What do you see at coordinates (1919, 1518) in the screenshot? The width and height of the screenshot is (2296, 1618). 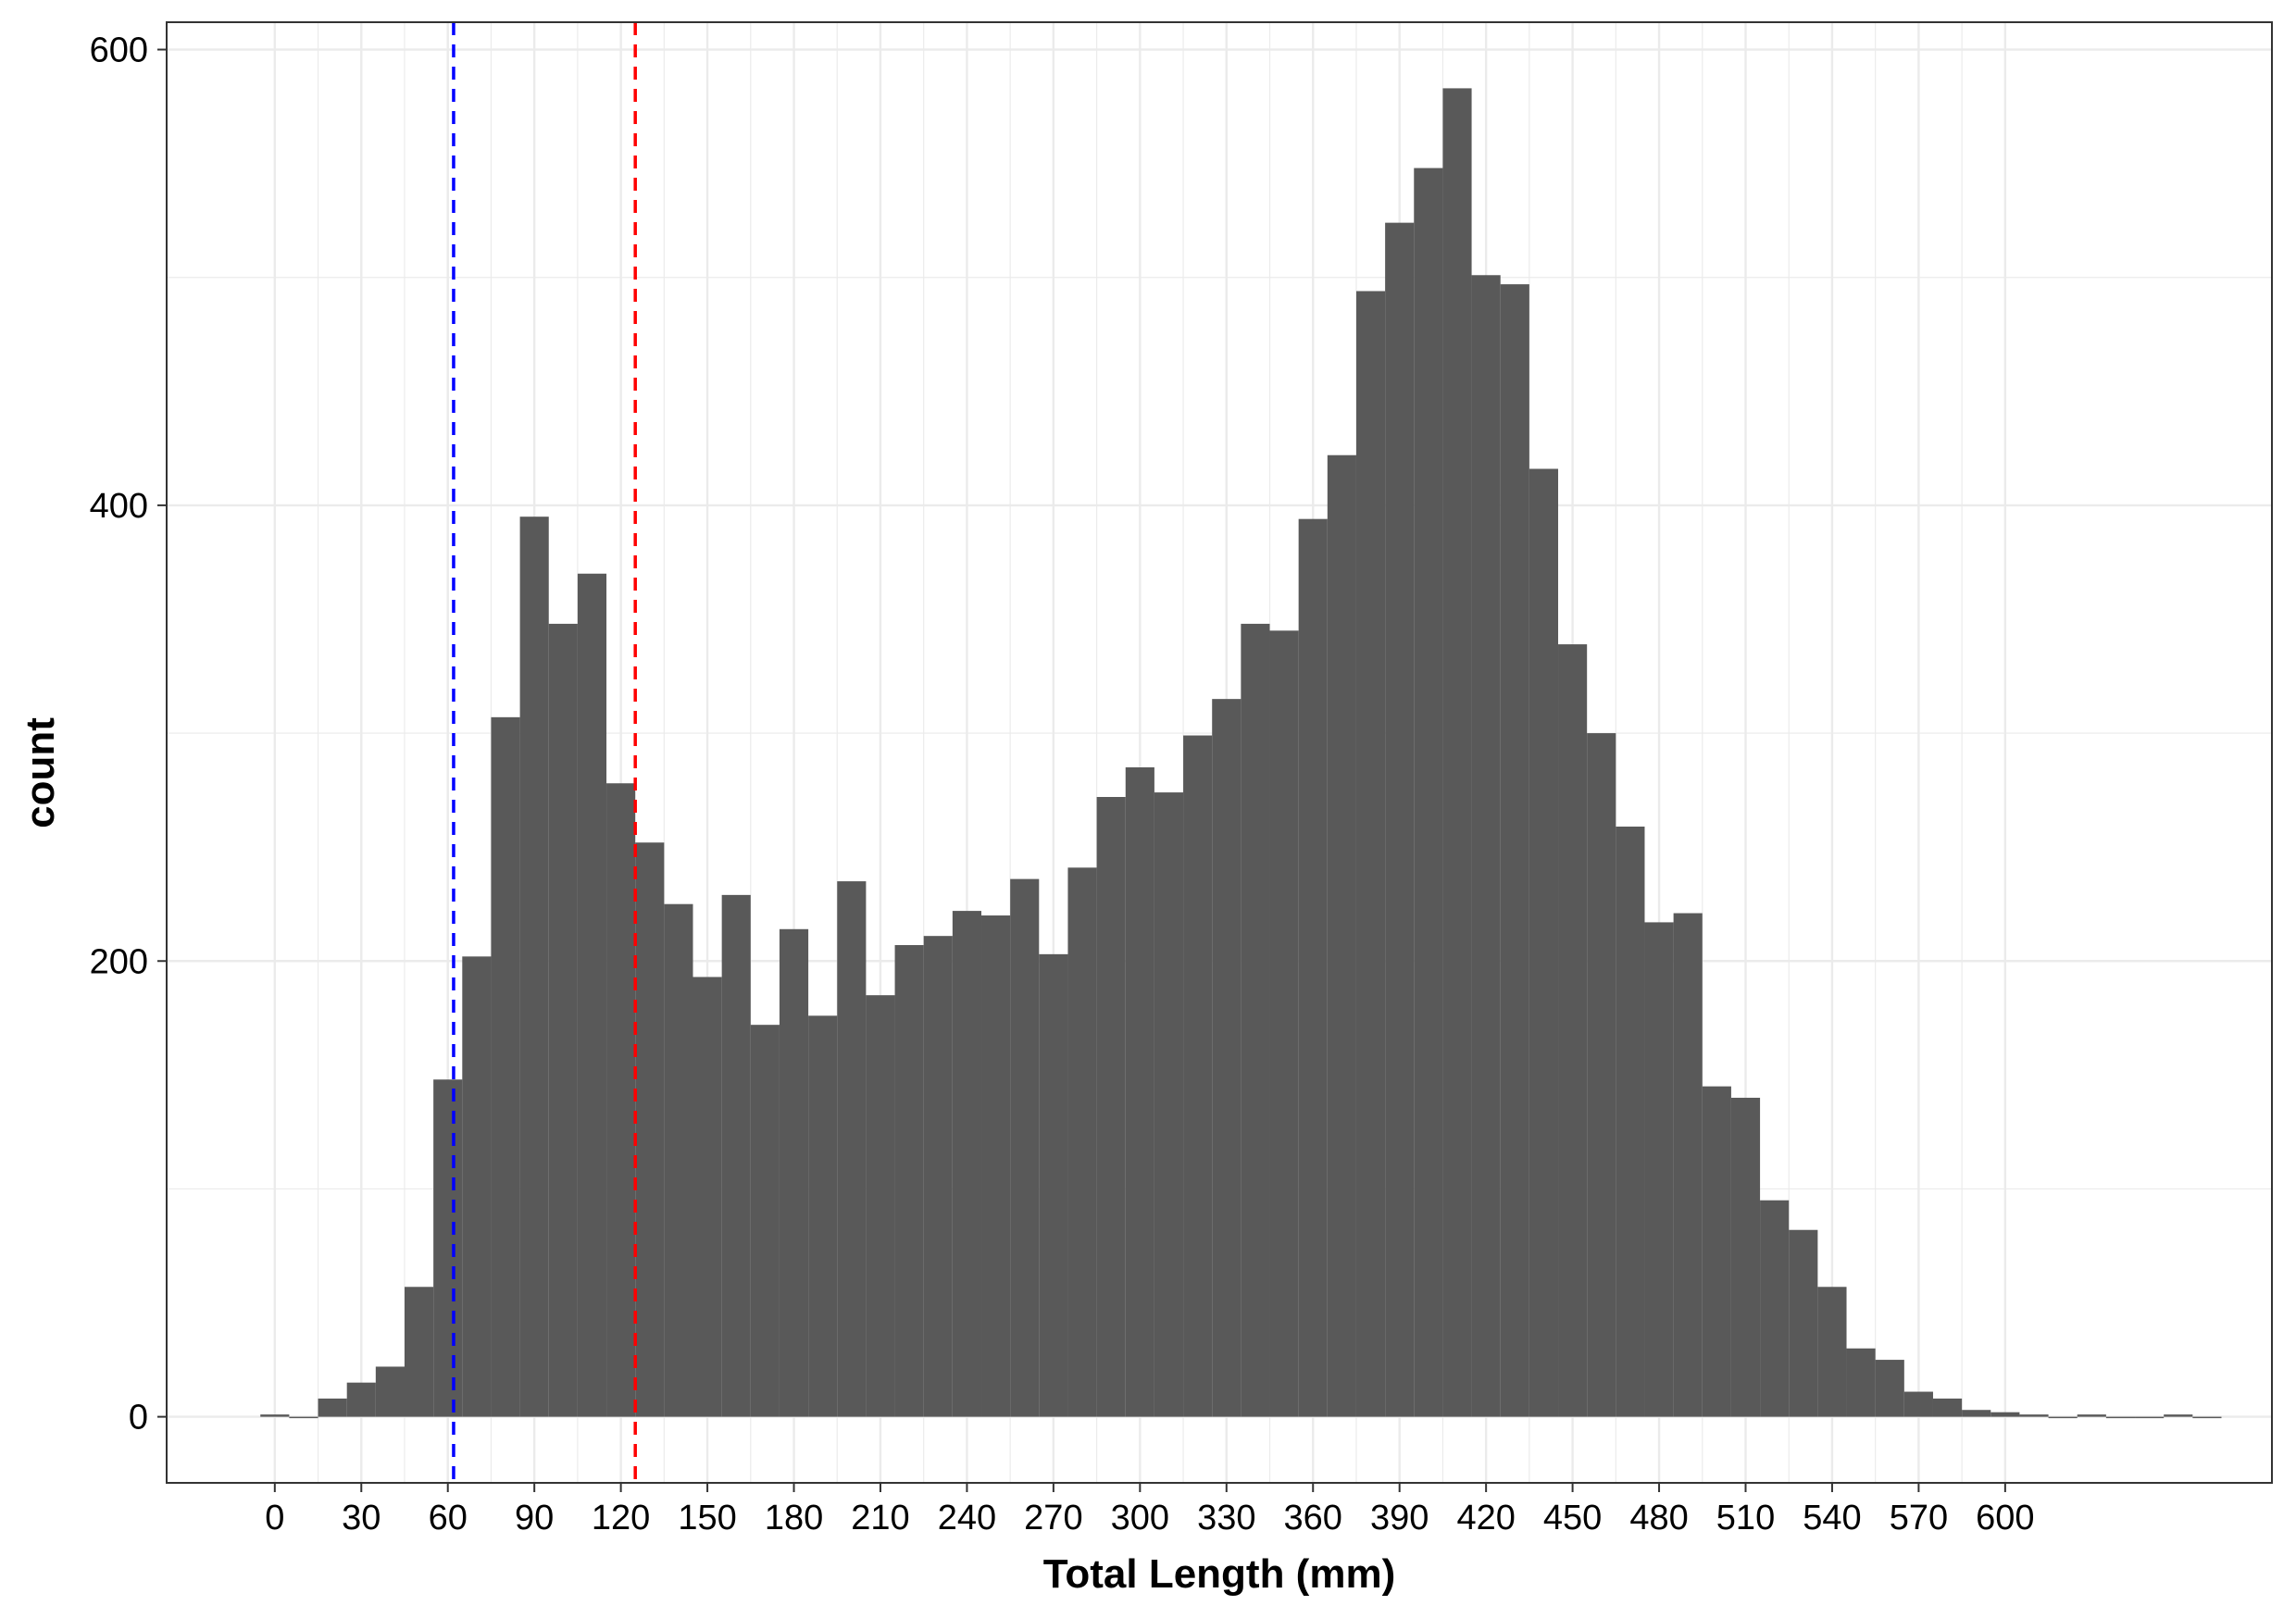 I see `x-tick-label: 570` at bounding box center [1919, 1518].